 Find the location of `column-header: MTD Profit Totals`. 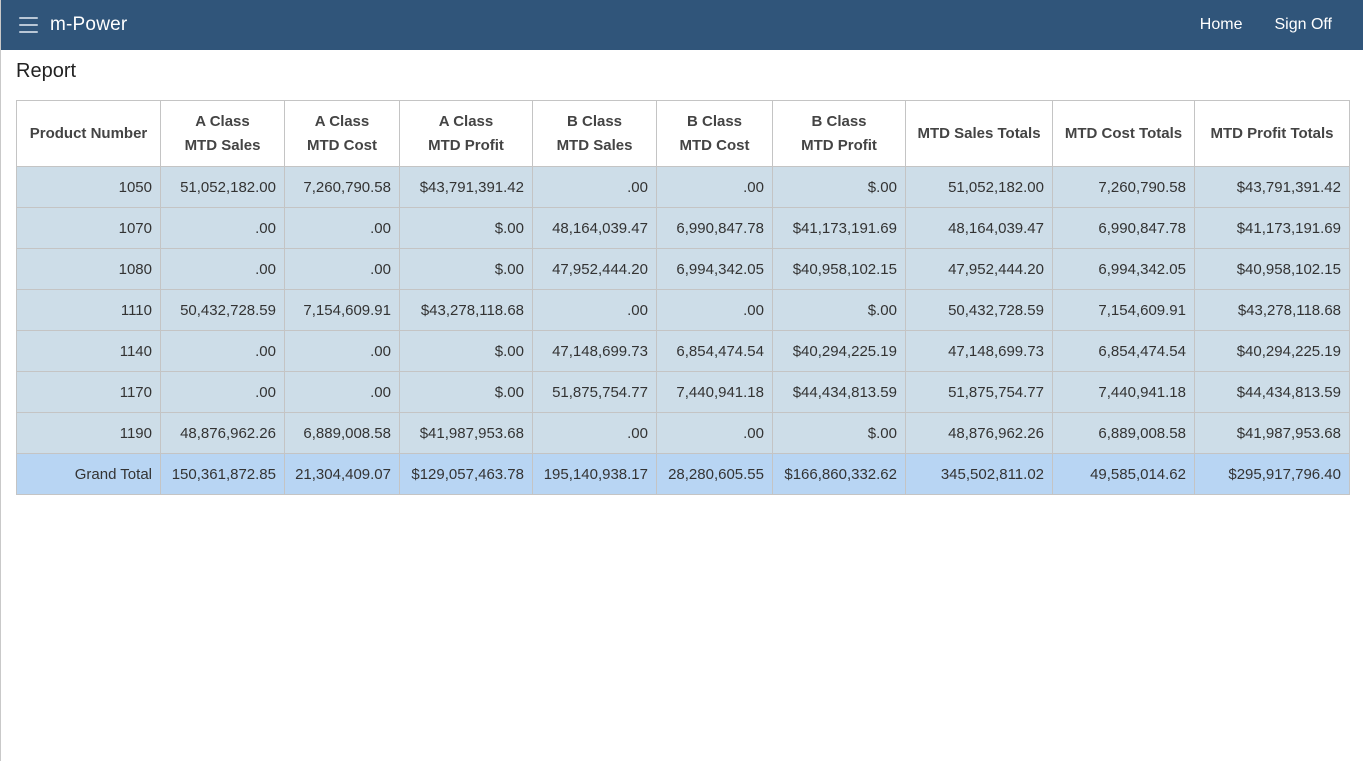

column-header: MTD Profit Totals is located at coordinates (1272, 133).